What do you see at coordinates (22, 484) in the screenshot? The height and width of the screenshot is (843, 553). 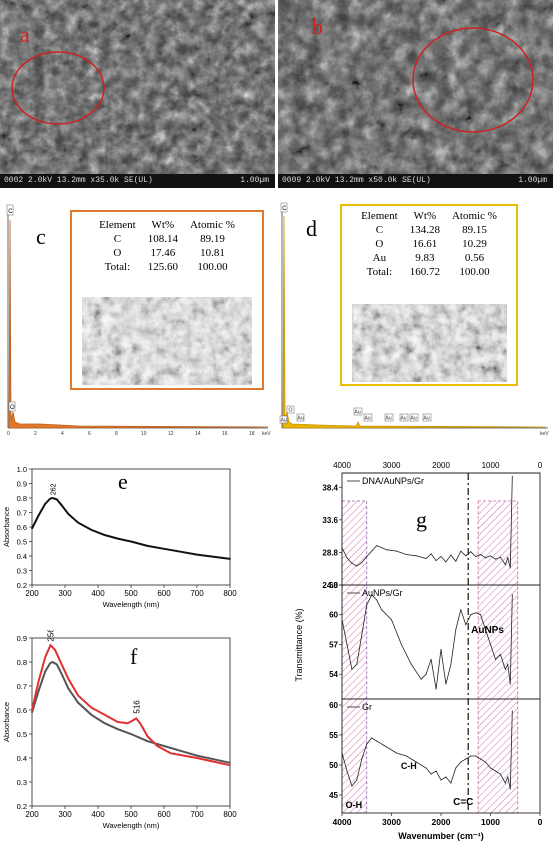 I see `uv-e-y-tick-label: 0.9` at bounding box center [22, 484].